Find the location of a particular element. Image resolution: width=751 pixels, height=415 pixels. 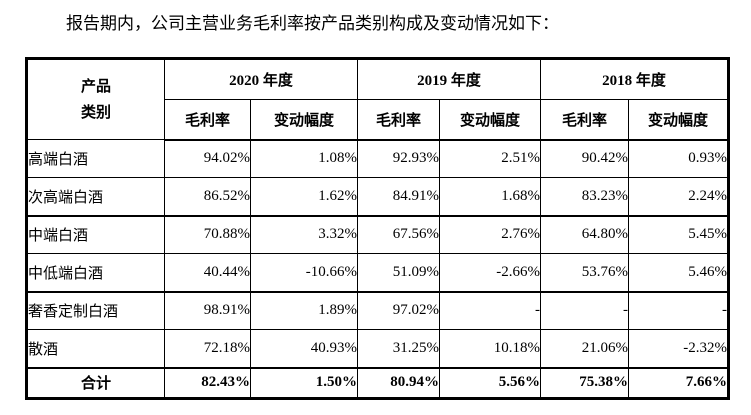

table-row: 奢香定制白酒 98.91% 1.89% 97.02% - - - is located at coordinates (378, 310).